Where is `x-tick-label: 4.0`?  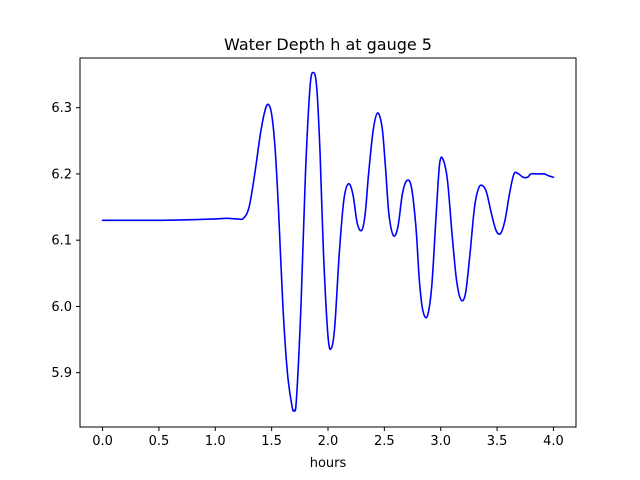
x-tick-label: 4.0 is located at coordinates (553, 441).